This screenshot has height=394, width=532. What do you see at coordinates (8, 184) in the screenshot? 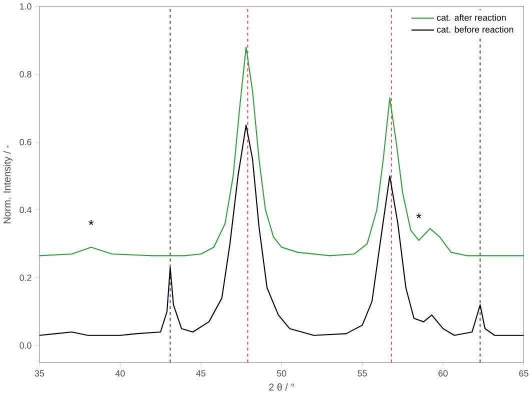
I see `y-axis-title: Norm. Intensity / -` at bounding box center [8, 184].